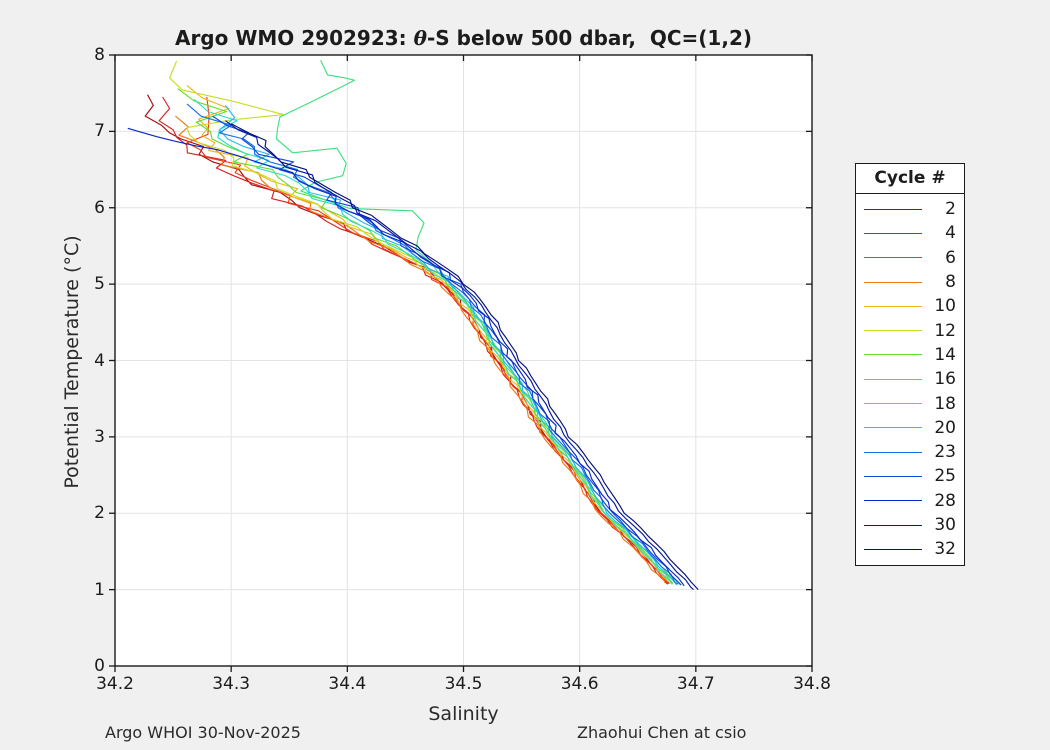 This screenshot has height=750, width=1050. I want to click on legend-label: 6, so click(950, 257).